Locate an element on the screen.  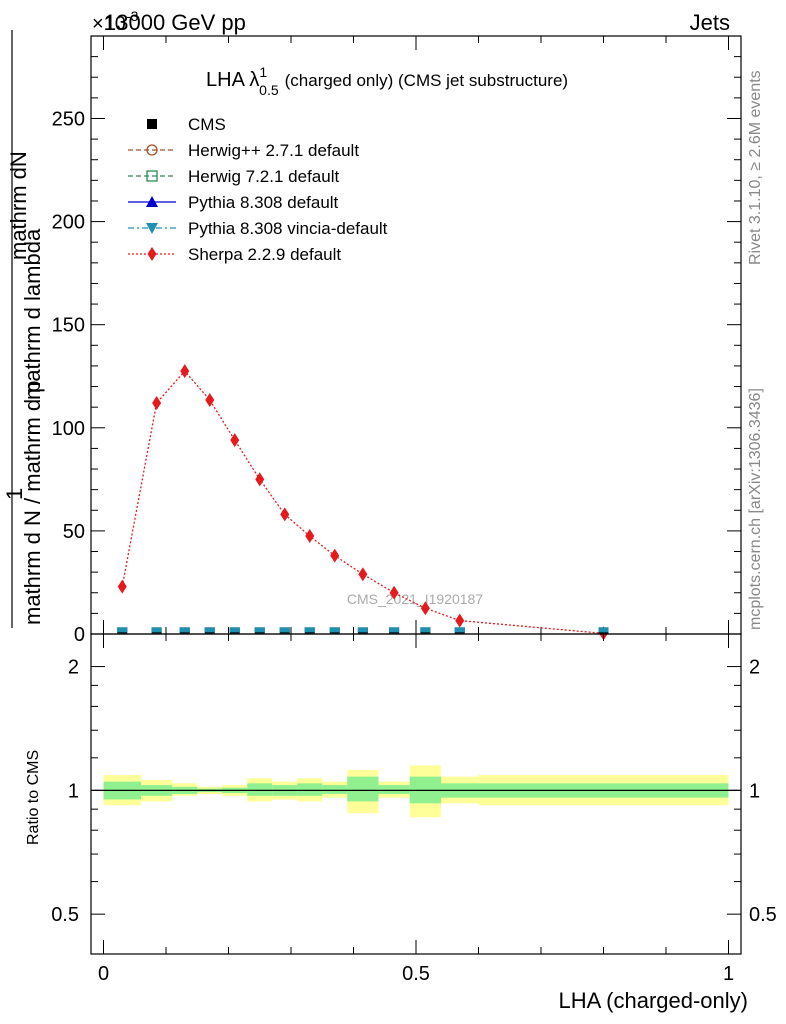
x-tick-label: 1 is located at coordinates (728, 974).